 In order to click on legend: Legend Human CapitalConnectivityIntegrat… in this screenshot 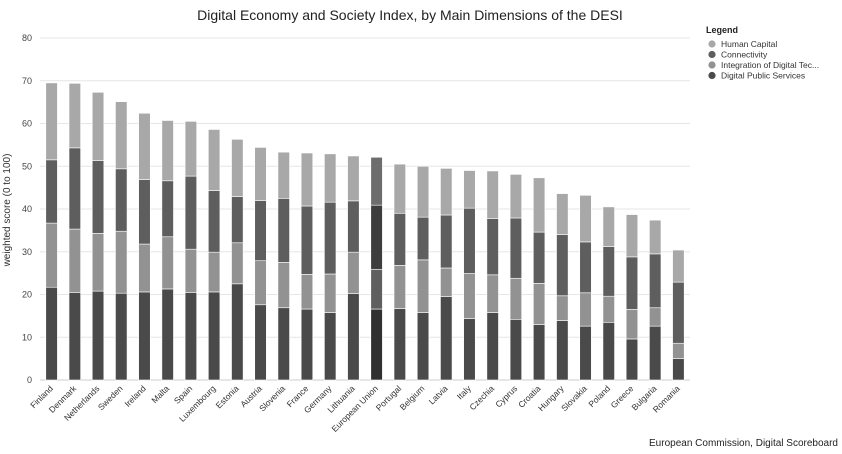, I will do `click(762, 53)`.